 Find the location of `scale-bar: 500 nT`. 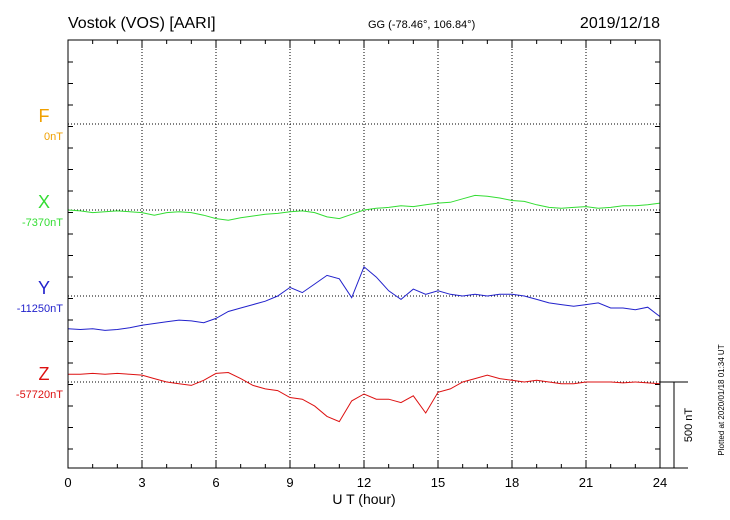

scale-bar: 500 nT is located at coordinates (677, 425).